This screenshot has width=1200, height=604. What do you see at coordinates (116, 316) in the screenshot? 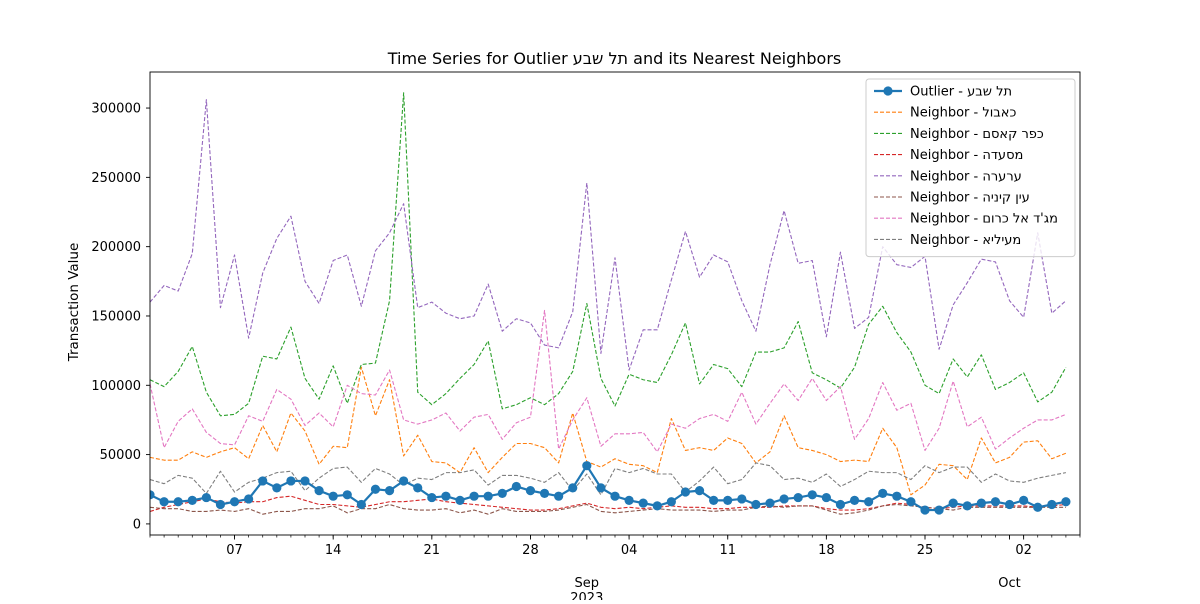
I see `y-tick-label: 150000` at bounding box center [116, 316].